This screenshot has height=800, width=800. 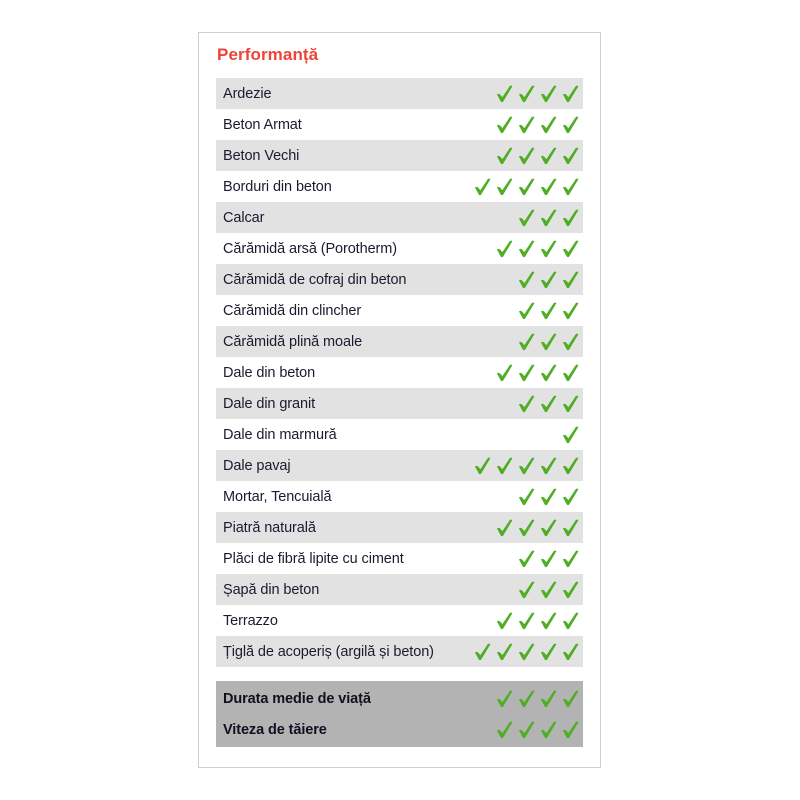 I want to click on table-row: Cărămidă de cofraj din beton, so click(x=399, y=279).